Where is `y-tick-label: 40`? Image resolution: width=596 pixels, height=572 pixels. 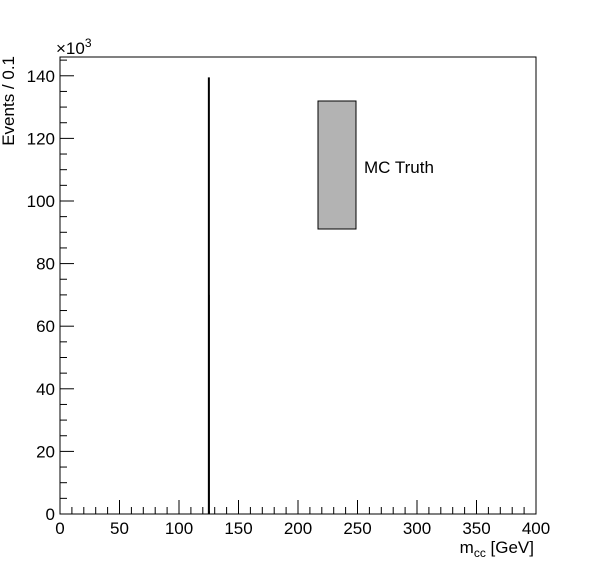 y-tick-label: 40 is located at coordinates (45, 389).